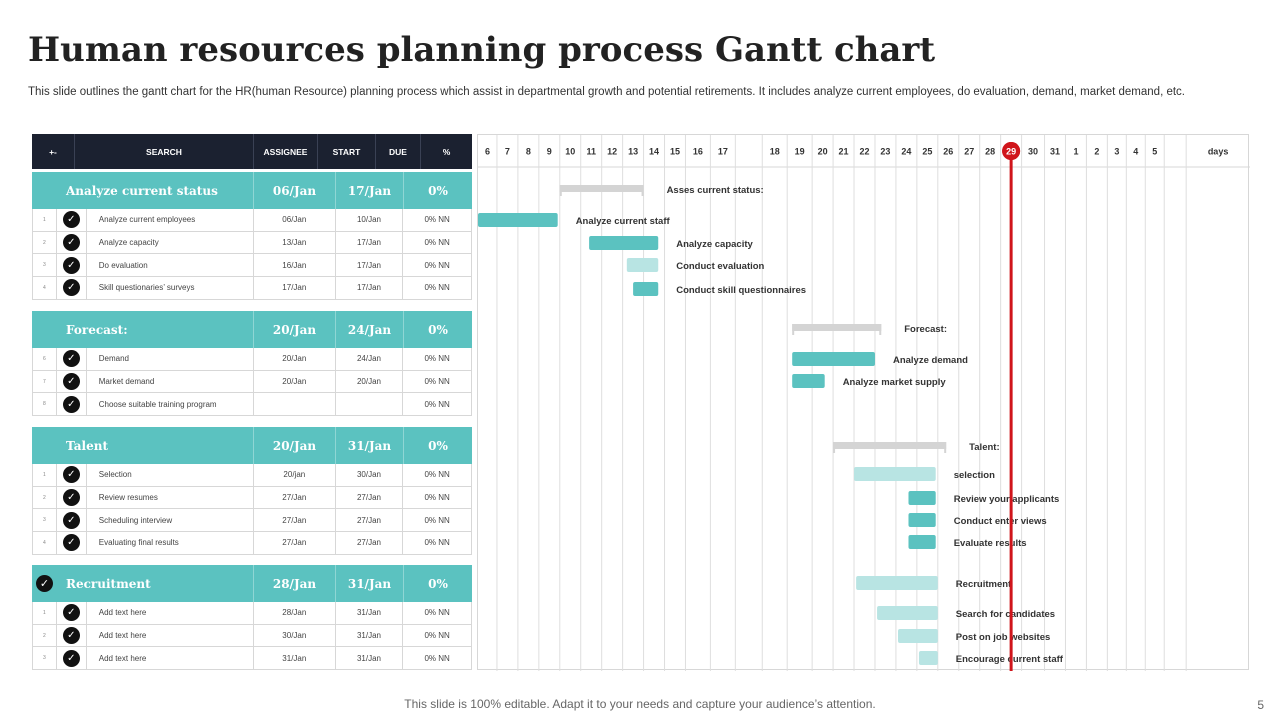 The height and width of the screenshot is (720, 1280). What do you see at coordinates (252, 521) in the screenshot?
I see `table-row: 3 ✓ Scheduling interview 27/Jan 27/Jan 0% NN` at bounding box center [252, 521].